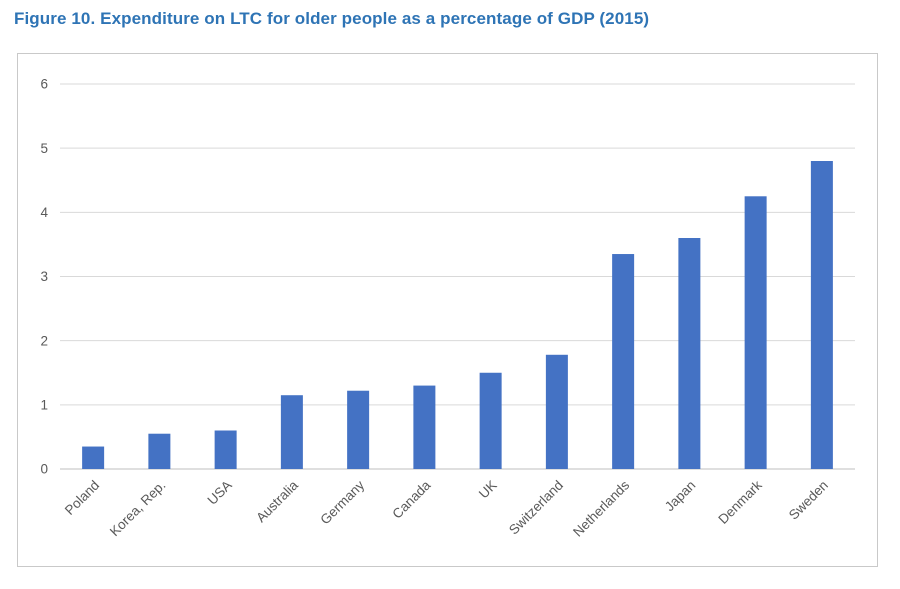 Image resolution: width=900 pixels, height=589 pixels. Describe the element at coordinates (556, 411) in the screenshot. I see `bar-switzerland` at that location.